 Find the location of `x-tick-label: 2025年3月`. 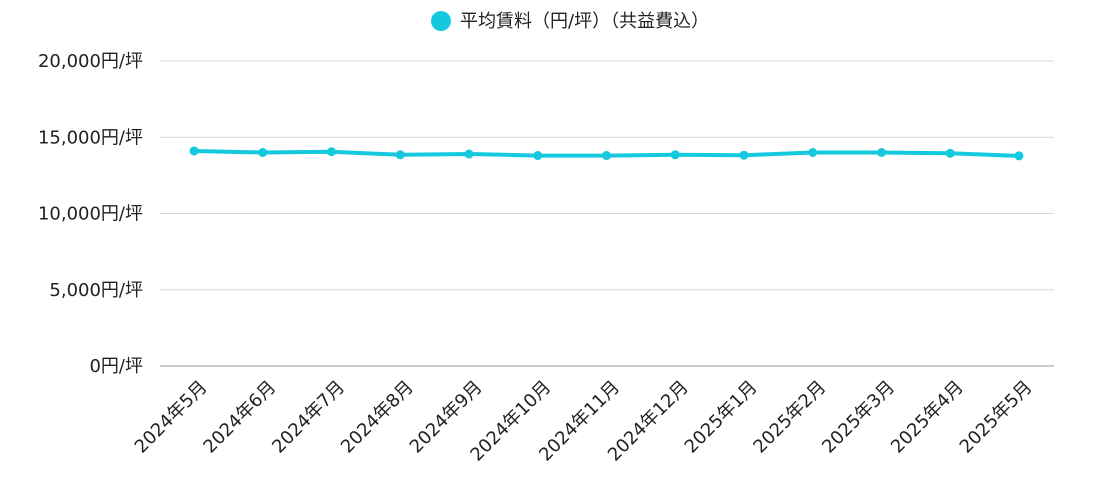

x-tick-label: 2025年3月 is located at coordinates (858, 417).